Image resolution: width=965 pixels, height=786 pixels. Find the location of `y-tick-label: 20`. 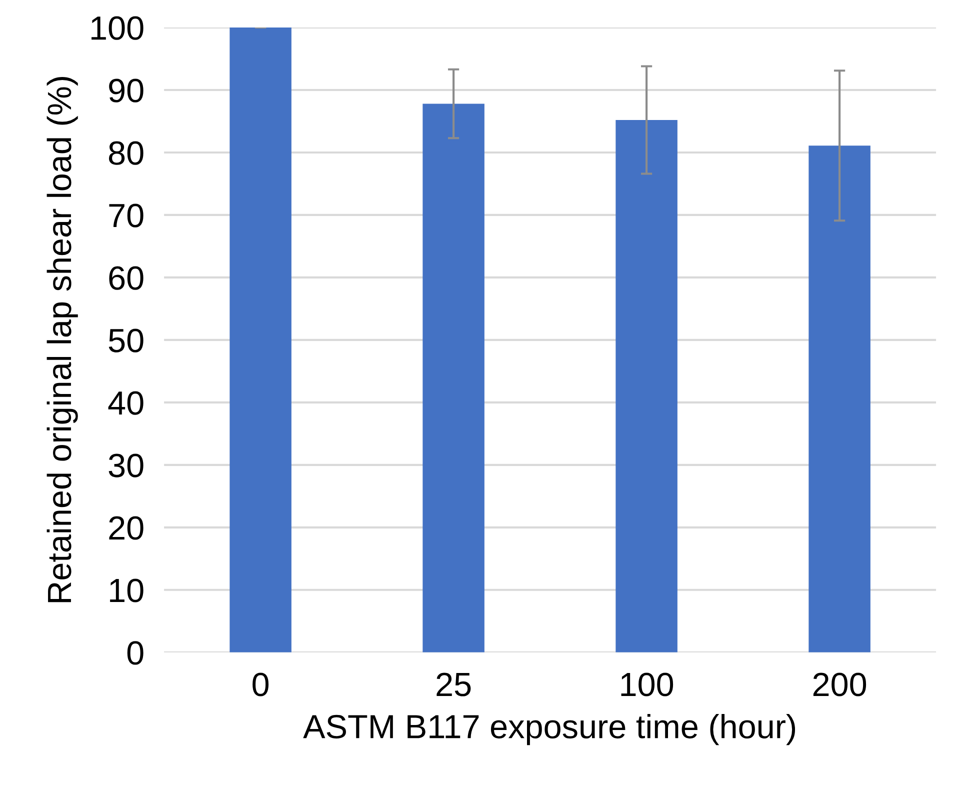

y-tick-label: 20 is located at coordinates (126, 528).